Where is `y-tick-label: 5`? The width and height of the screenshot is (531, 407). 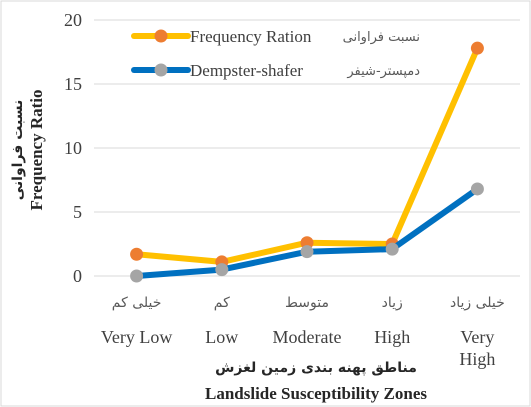 y-tick-label: 5 is located at coordinates (77, 212).